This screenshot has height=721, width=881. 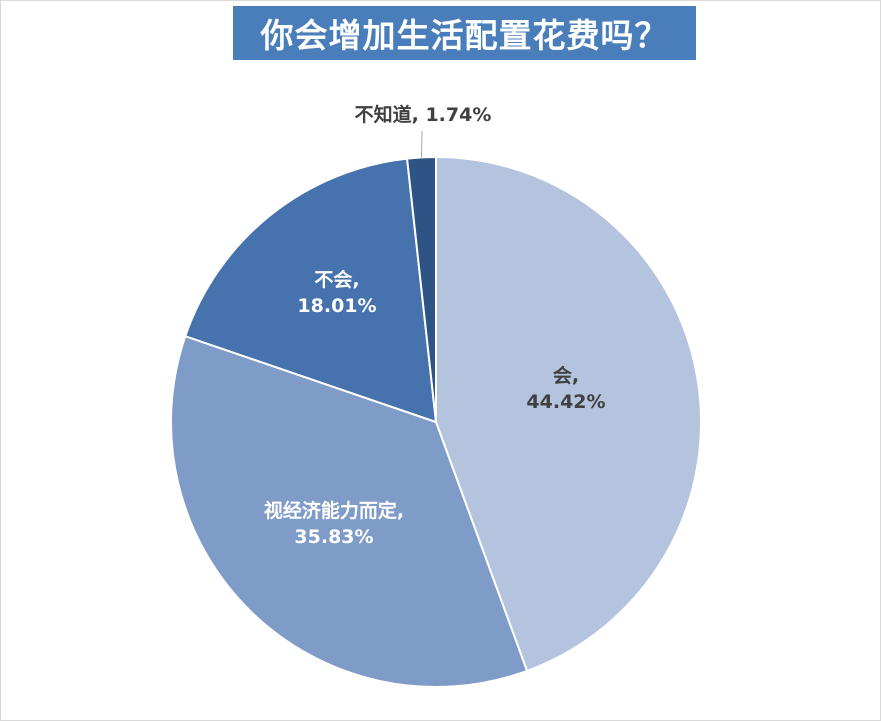 I want to click on slice-value-1: 44.42%, so click(x=565, y=402).